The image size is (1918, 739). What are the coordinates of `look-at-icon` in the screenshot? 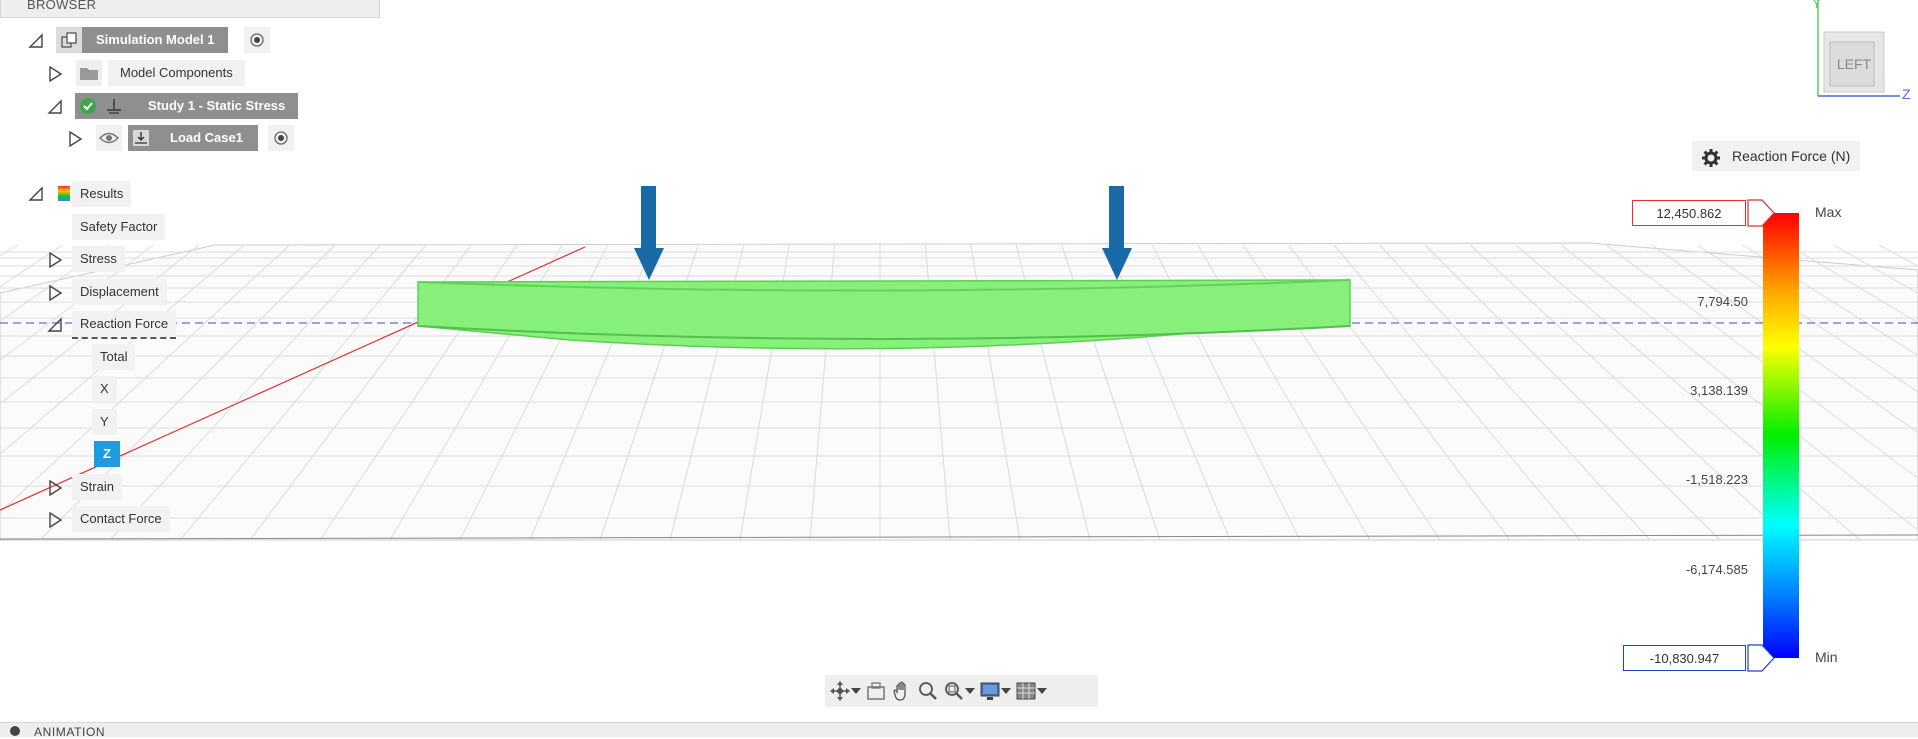 It's located at (876, 691).